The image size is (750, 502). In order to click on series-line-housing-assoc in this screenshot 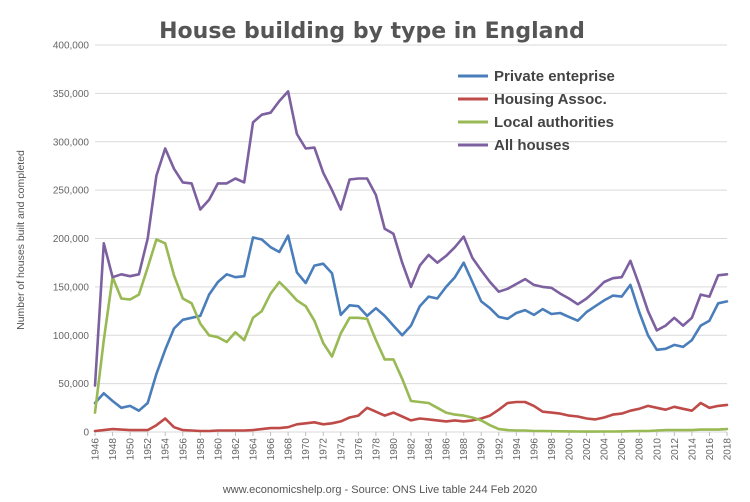, I will do `click(411, 416)`.